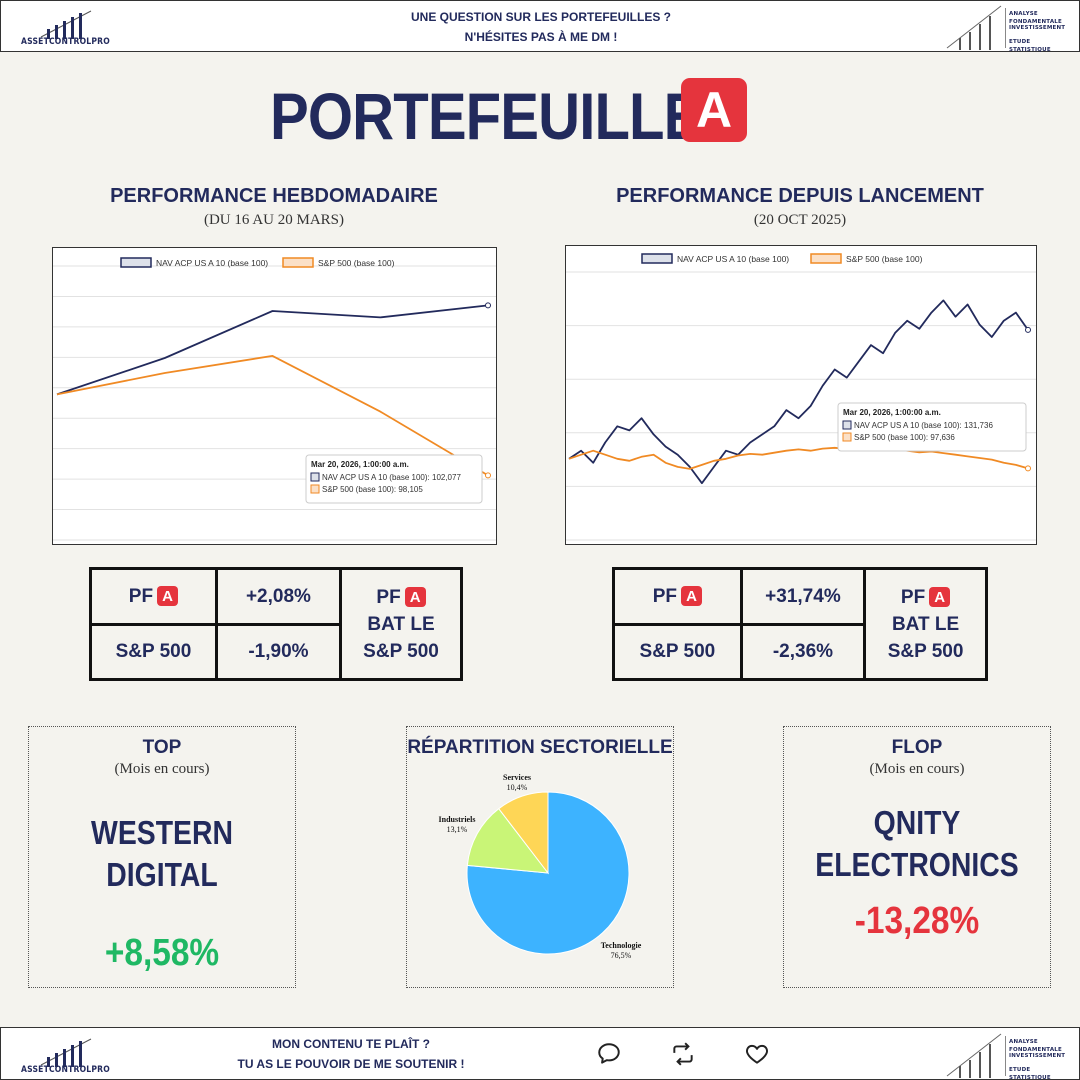 The height and width of the screenshot is (1080, 1080). Describe the element at coordinates (917, 921) in the screenshot. I see `flop-stock-value: -13,28%` at that location.